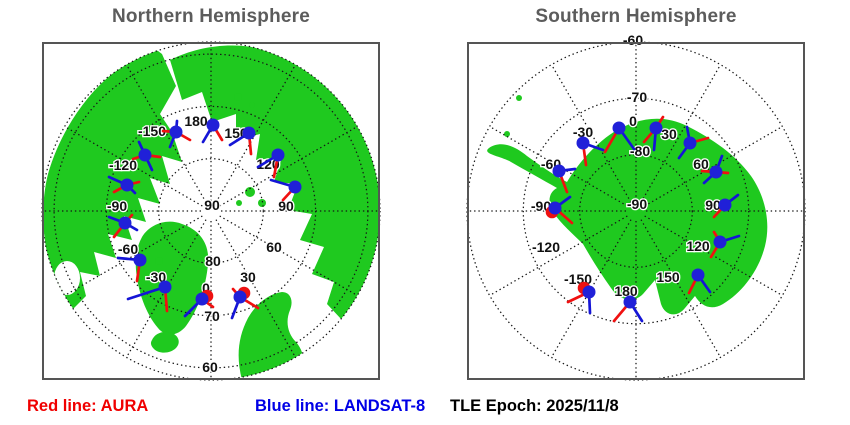  Describe the element at coordinates (633, 40) in the screenshot. I see `latitude-label: -60` at that location.